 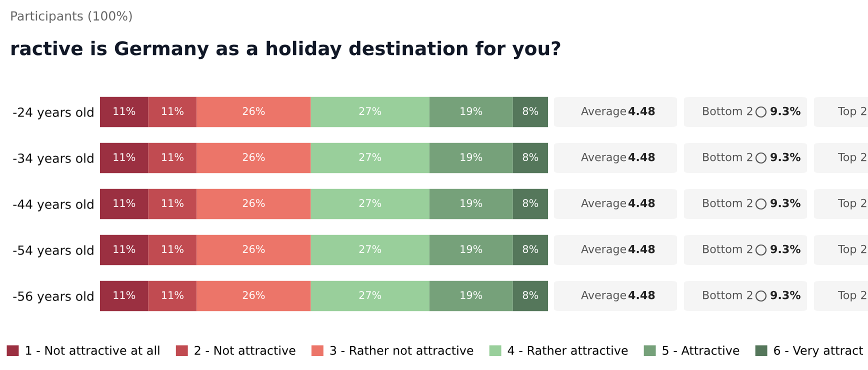 I want to click on legend-label: 5 - Attractive, so click(x=701, y=350).